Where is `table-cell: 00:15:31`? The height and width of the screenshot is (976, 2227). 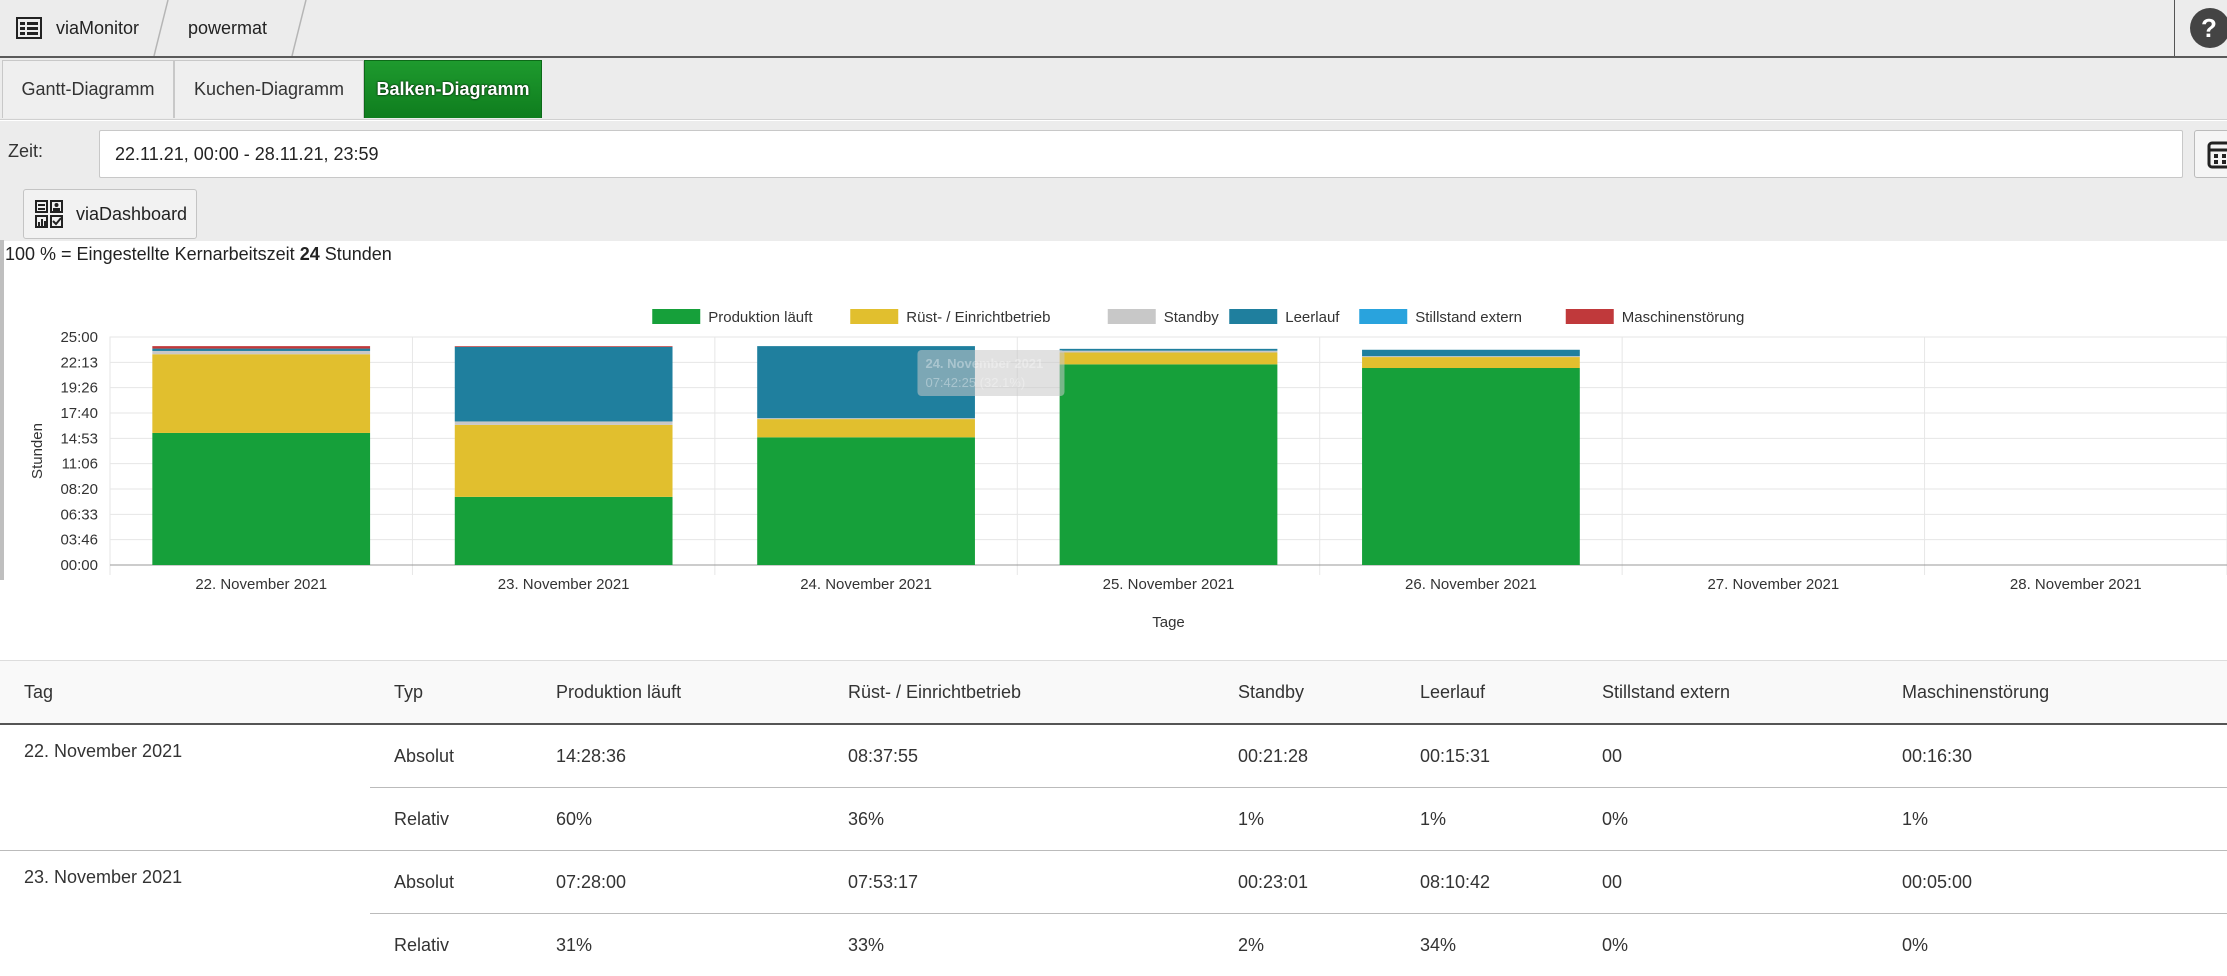 table-cell: 00:15:31 is located at coordinates (1487, 756).